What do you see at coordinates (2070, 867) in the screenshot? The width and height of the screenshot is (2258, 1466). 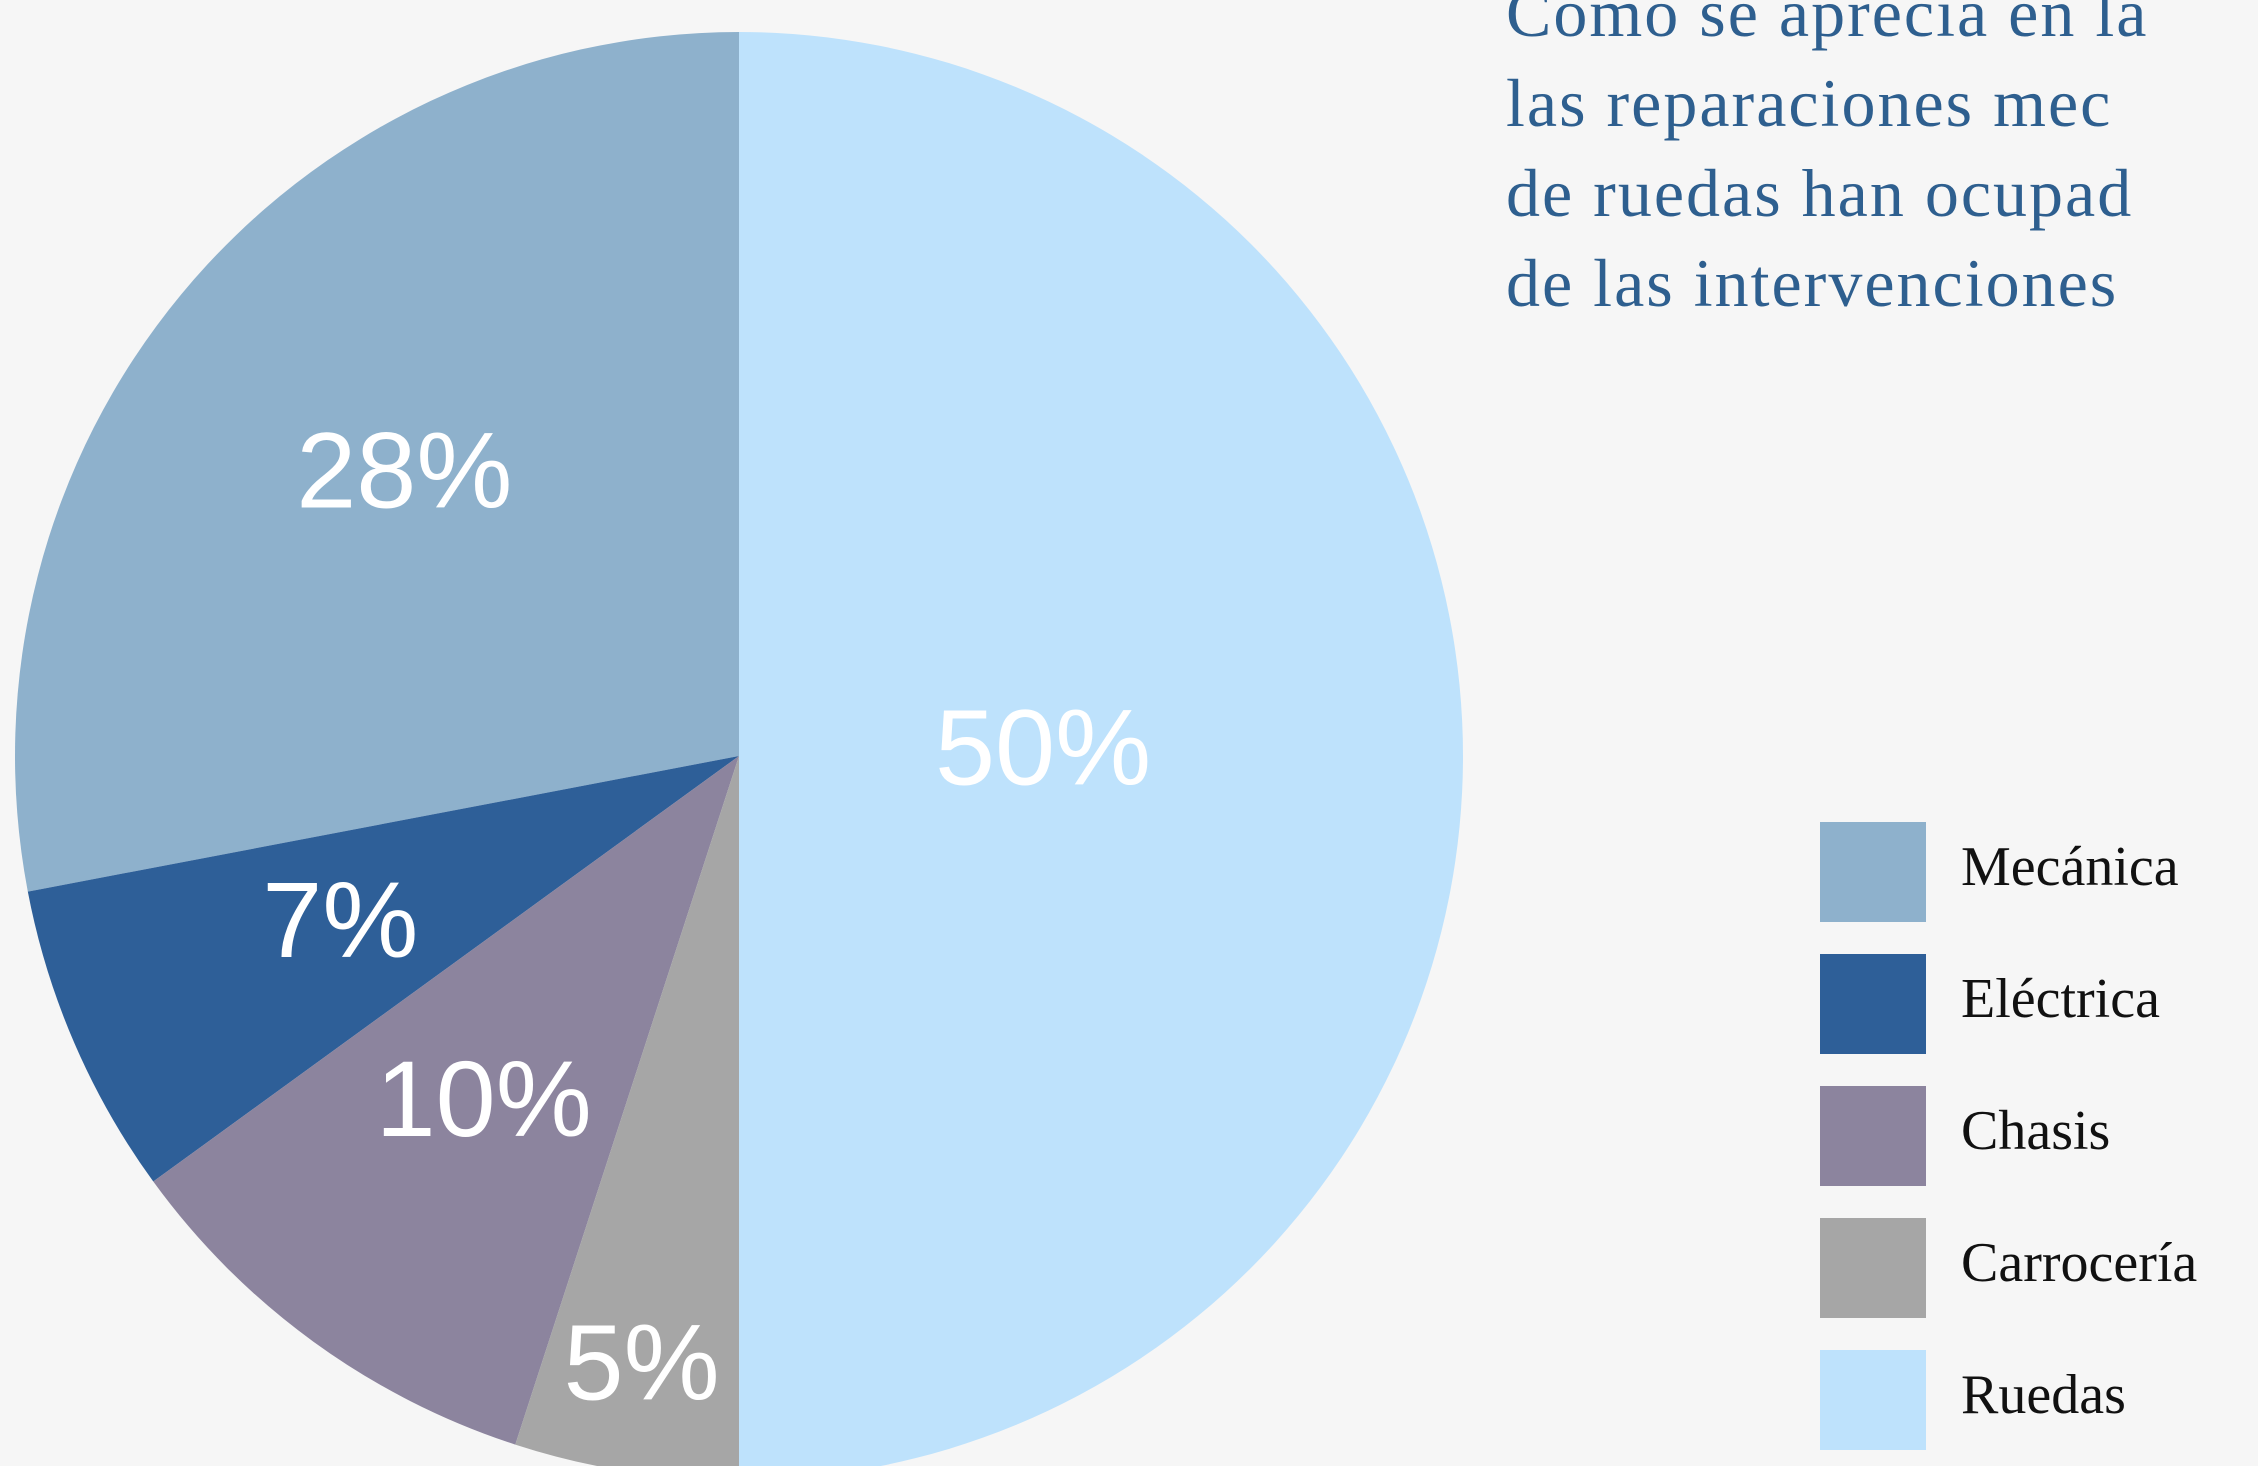 I see `legend-label: Mecánica` at bounding box center [2070, 867].